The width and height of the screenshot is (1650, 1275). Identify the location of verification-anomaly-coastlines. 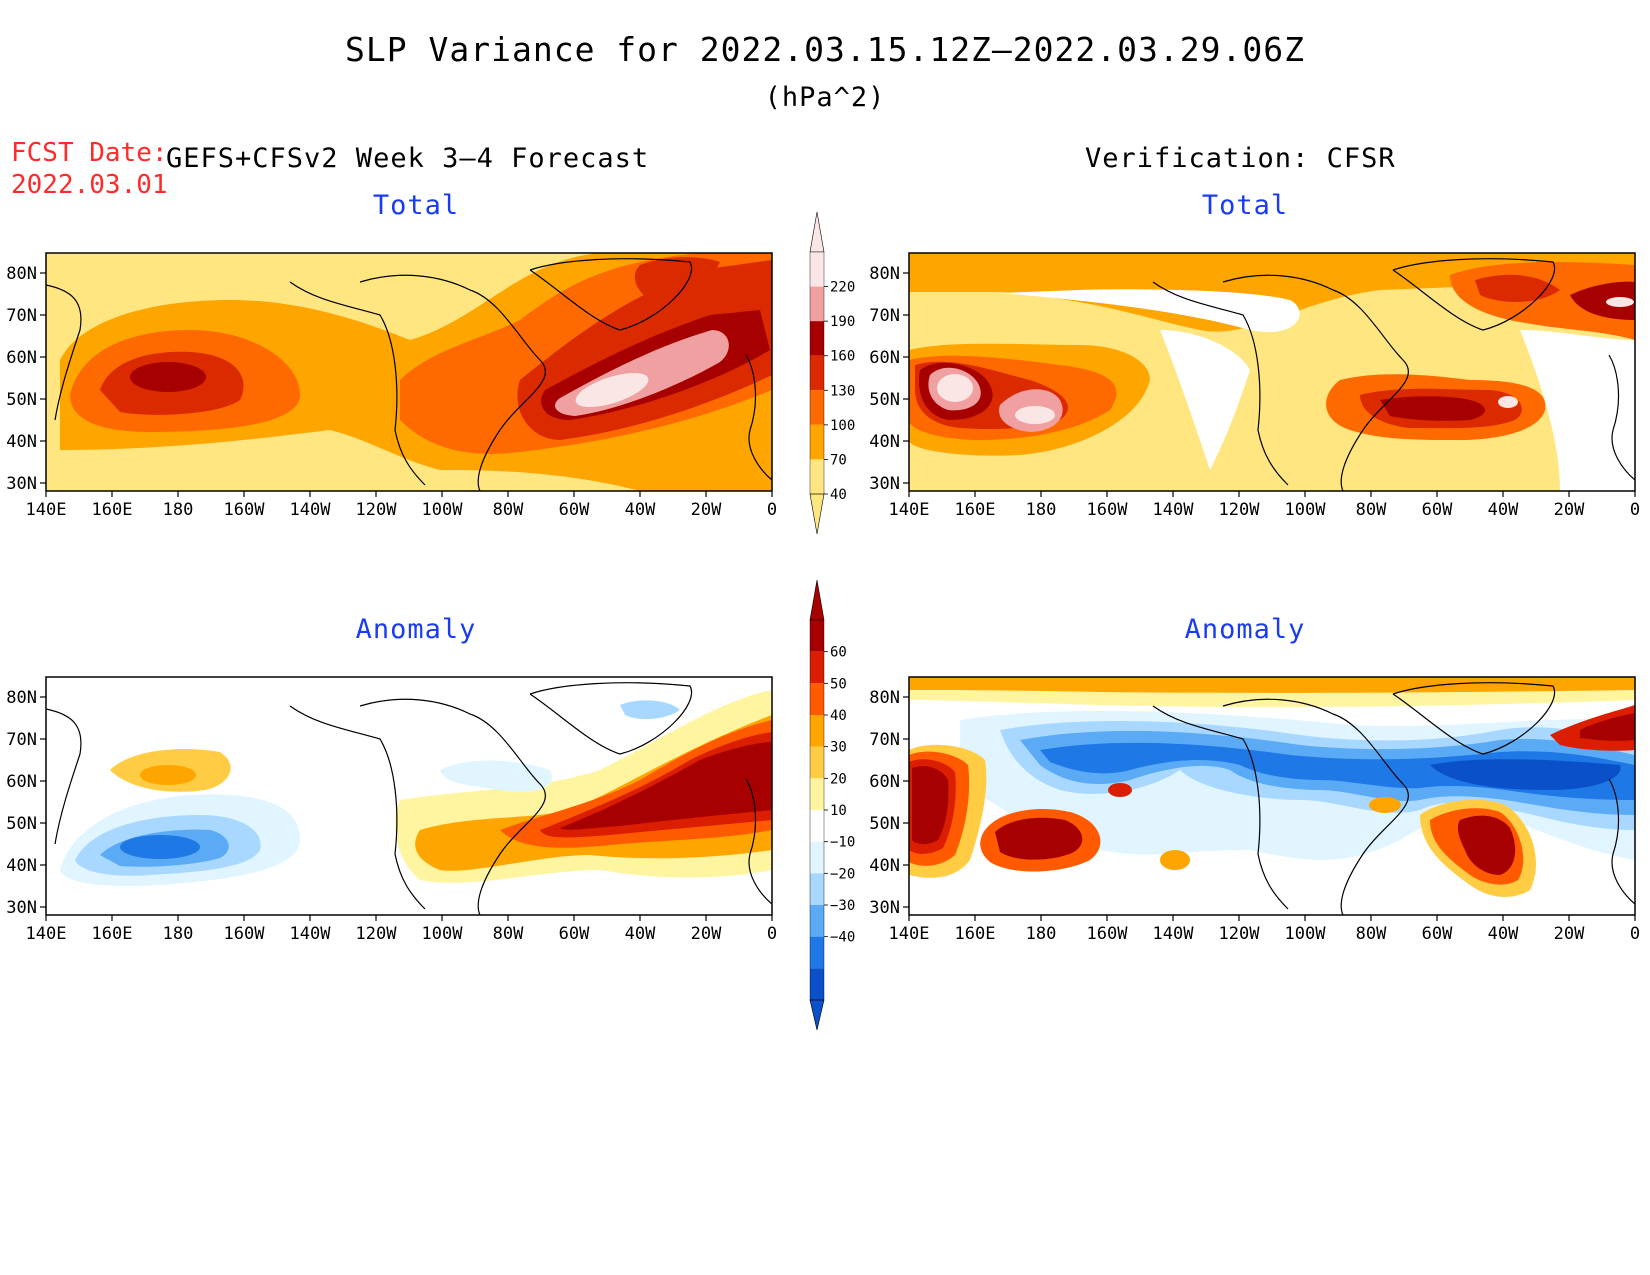
(1393, 798).